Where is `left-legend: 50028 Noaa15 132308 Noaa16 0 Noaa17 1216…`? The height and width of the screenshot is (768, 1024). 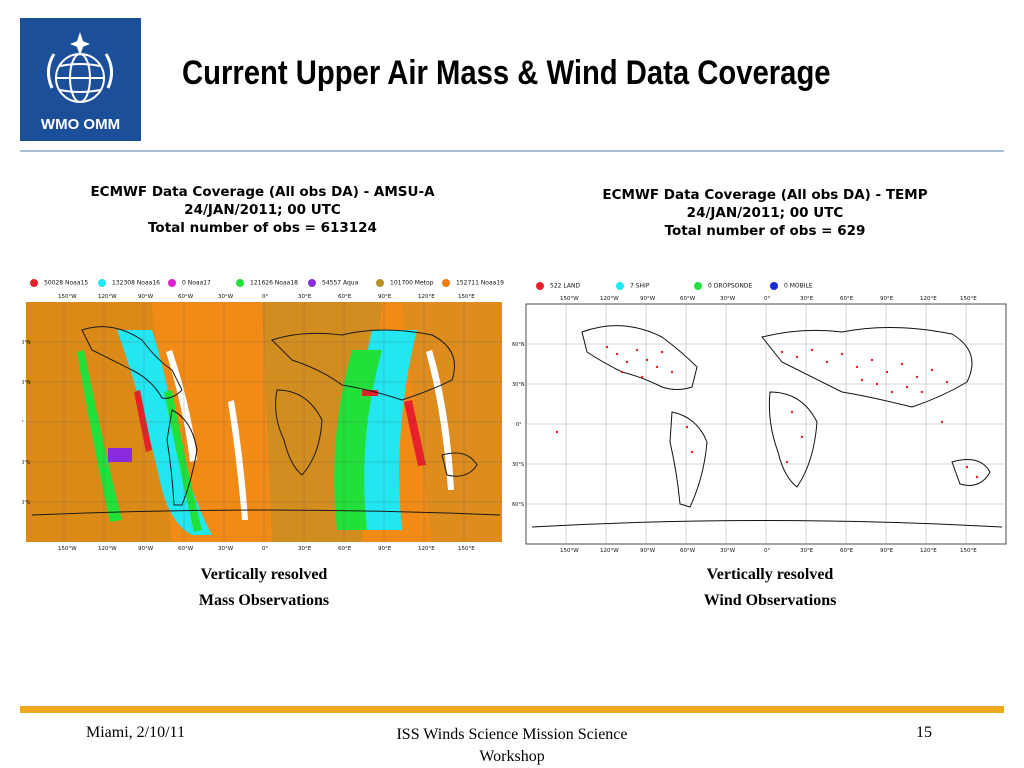
left-legend: 50028 Noaa15 132308 Noaa16 0 Noaa17 1216… is located at coordinates (266, 284).